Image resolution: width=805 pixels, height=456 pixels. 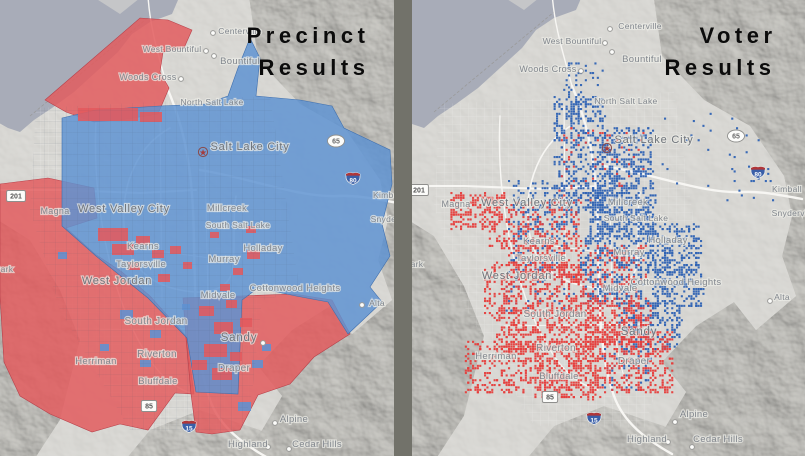 What do you see at coordinates (314, 67) in the screenshot?
I see `precinct-title-line2: Results` at bounding box center [314, 67].